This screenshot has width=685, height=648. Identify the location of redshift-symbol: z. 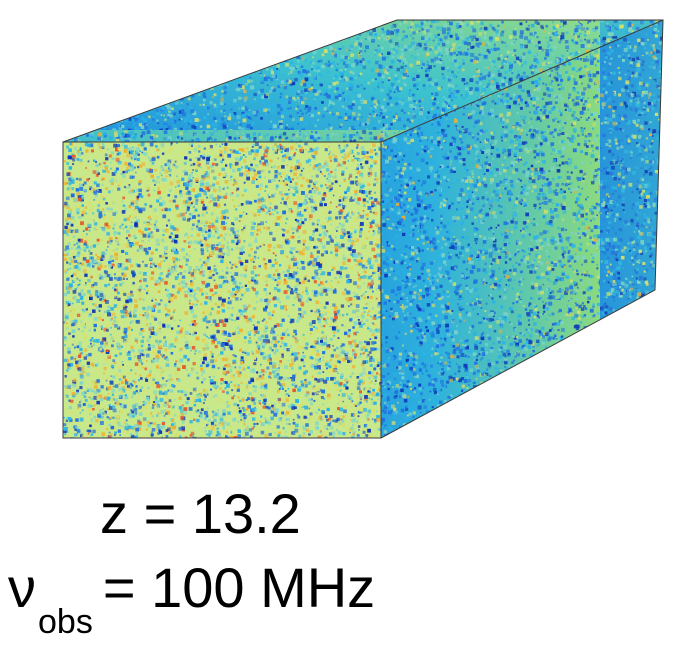
(114, 513).